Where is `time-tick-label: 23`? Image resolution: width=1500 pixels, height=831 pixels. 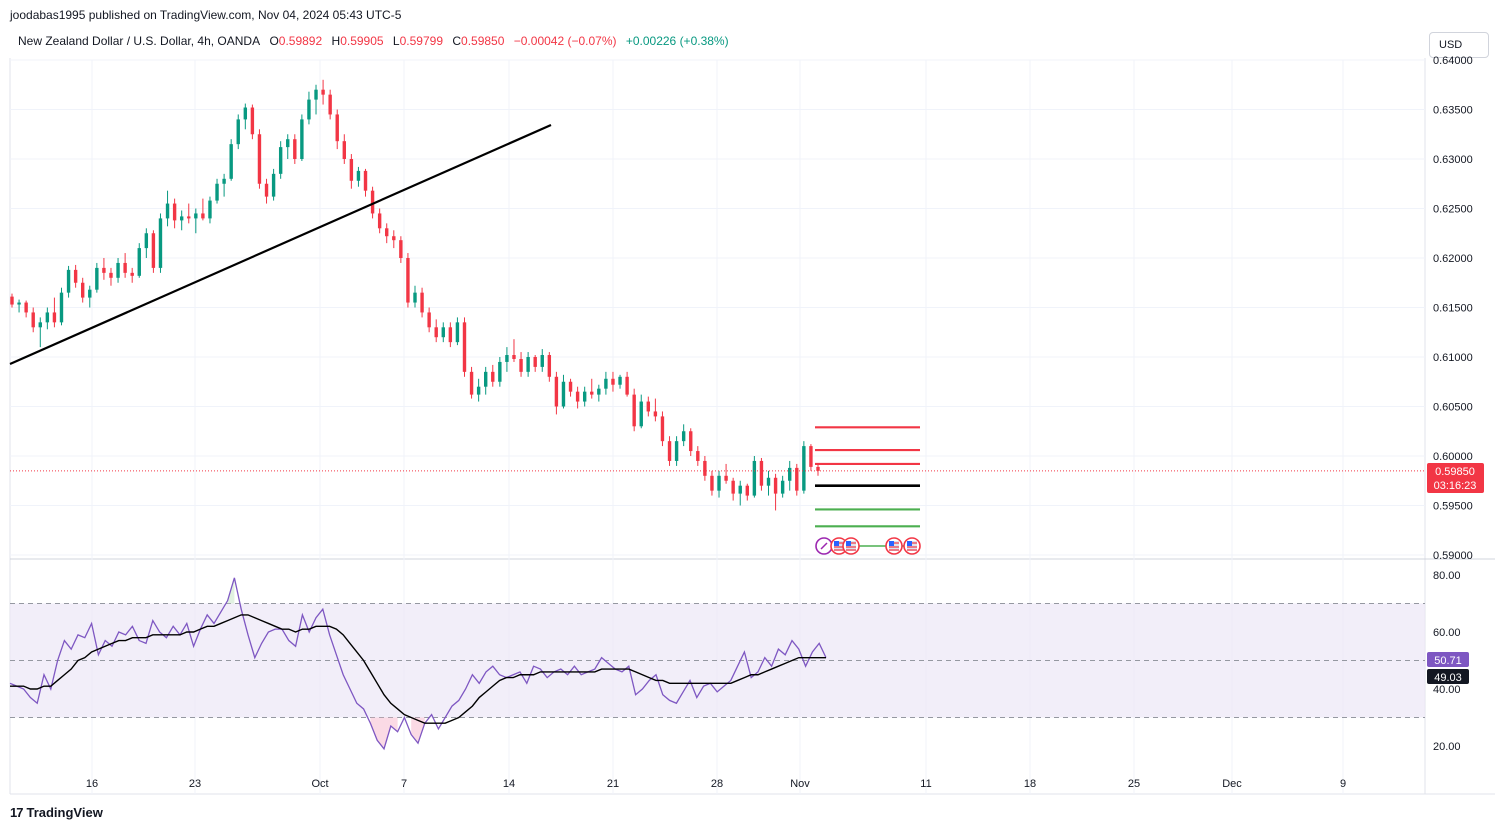
time-tick-label: 23 is located at coordinates (195, 784).